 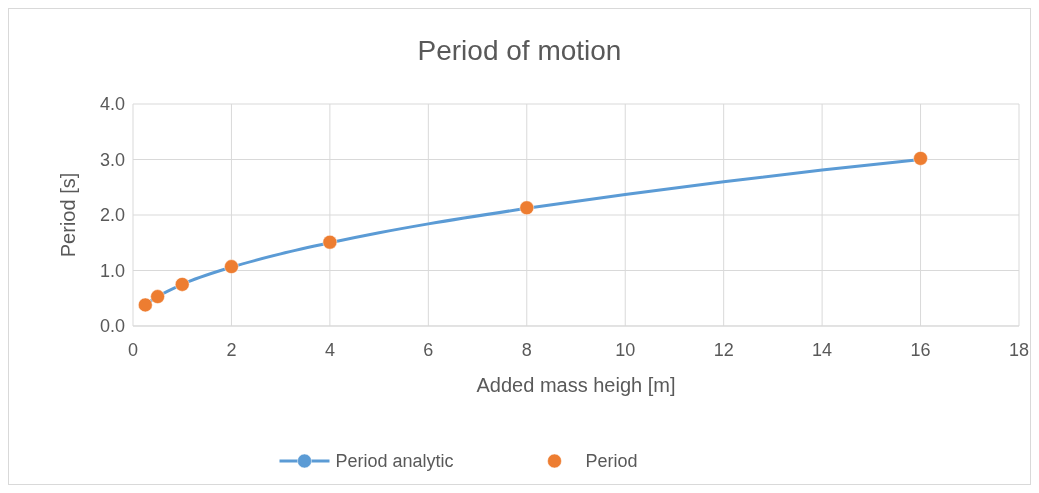 I want to click on chart-title: Period of motion, so click(x=519, y=50).